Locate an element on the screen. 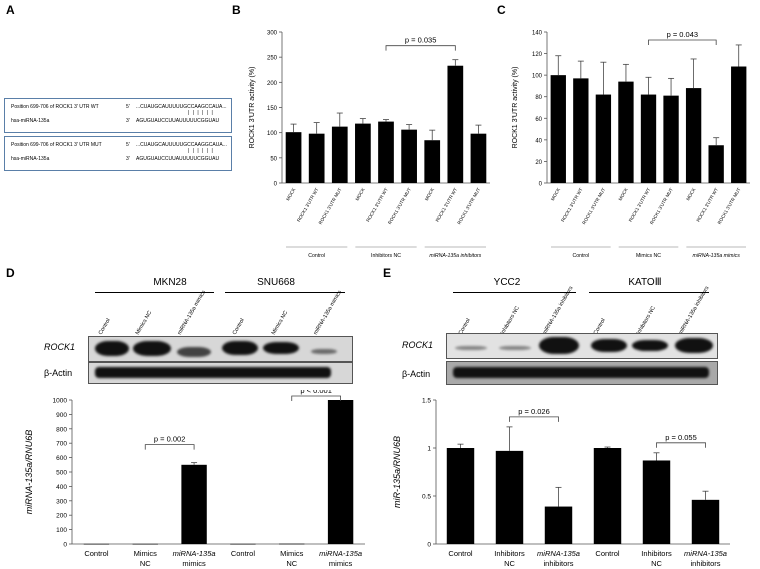 The height and width of the screenshot is (569, 760). mut-target-prime: 5' is located at coordinates (128, 145).